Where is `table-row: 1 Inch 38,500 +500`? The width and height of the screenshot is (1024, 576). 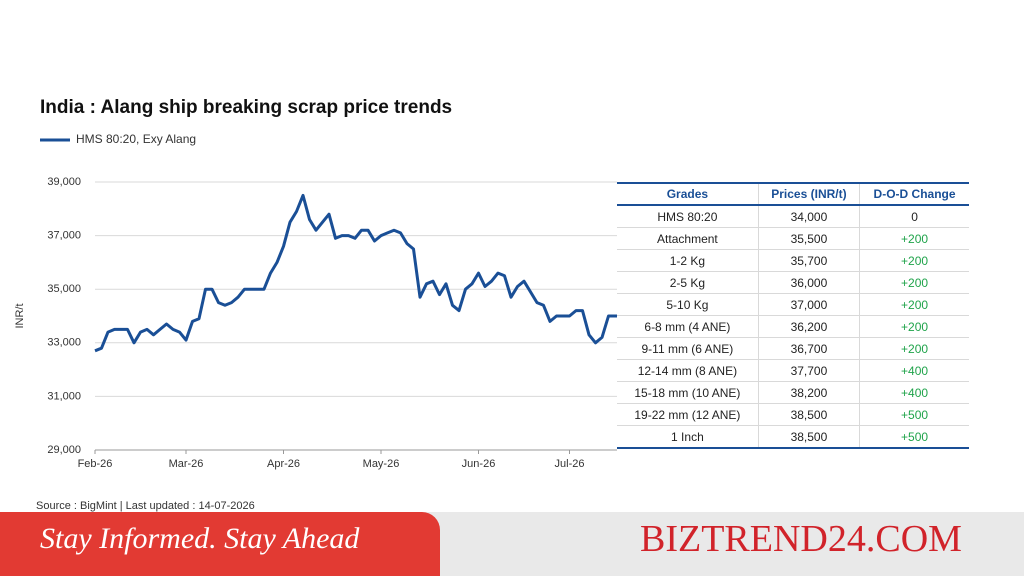
table-row: 1 Inch 38,500 +500 is located at coordinates (793, 437).